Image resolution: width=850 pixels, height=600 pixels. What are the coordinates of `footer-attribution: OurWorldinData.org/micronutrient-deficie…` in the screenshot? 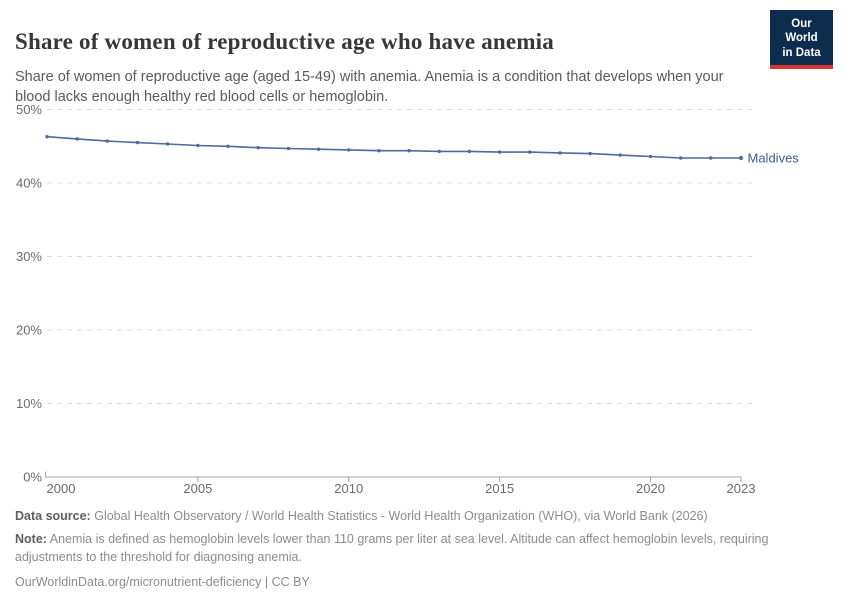 It's located at (162, 582).